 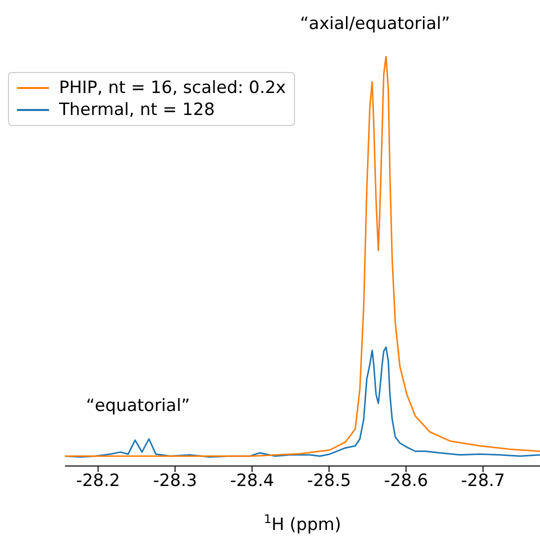 I want to click on x-axis-title: $^{1}$H (ppm), so click(x=303, y=523).